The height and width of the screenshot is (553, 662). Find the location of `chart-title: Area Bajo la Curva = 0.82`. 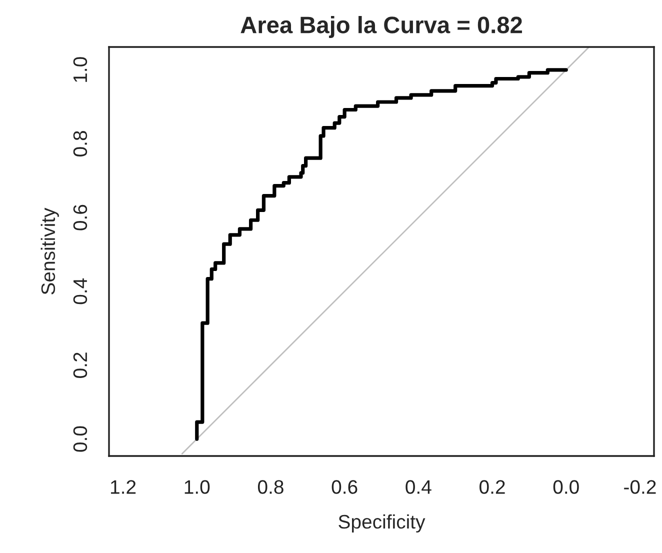

chart-title: Area Bajo la Curva = 0.82 is located at coordinates (381, 27).